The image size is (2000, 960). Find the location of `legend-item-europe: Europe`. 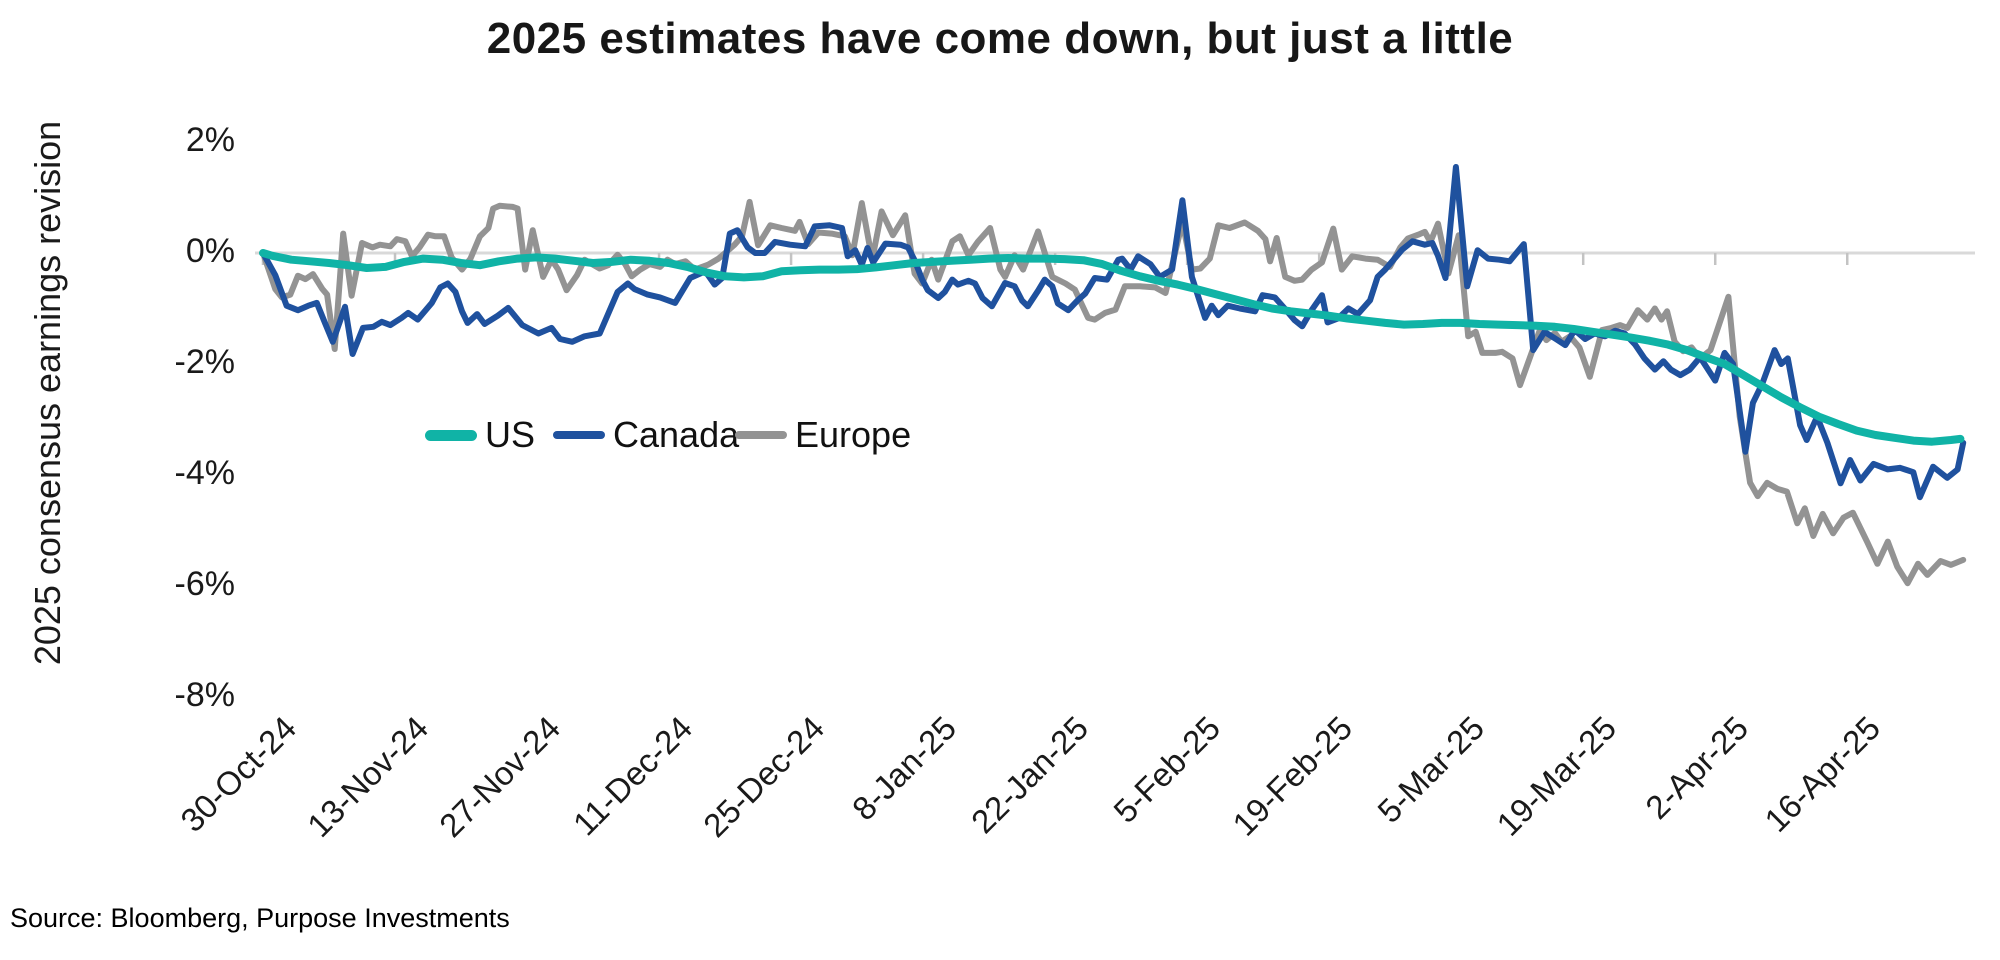

legend-item-europe: Europe is located at coordinates (823, 435).